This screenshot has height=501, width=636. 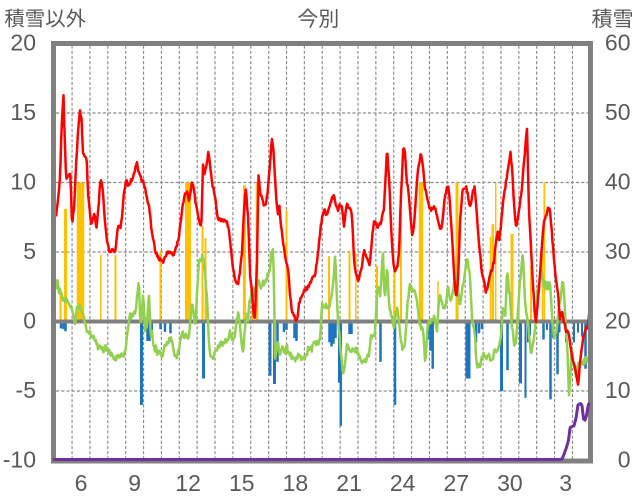 I want to click on svg-text: 6, so click(x=81, y=483).